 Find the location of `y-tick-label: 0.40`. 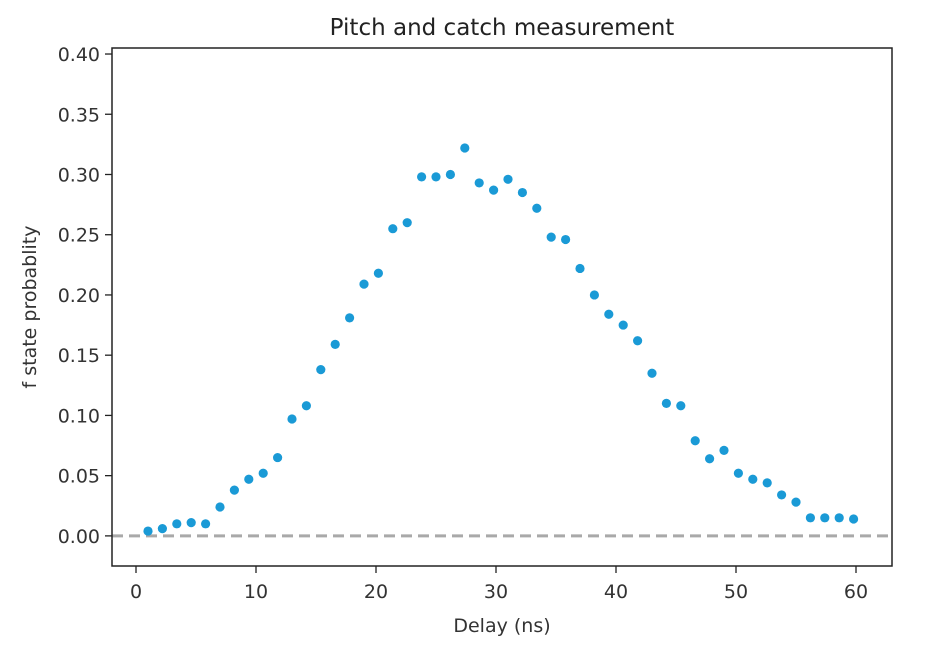

y-tick-label: 0.40 is located at coordinates (79, 55).